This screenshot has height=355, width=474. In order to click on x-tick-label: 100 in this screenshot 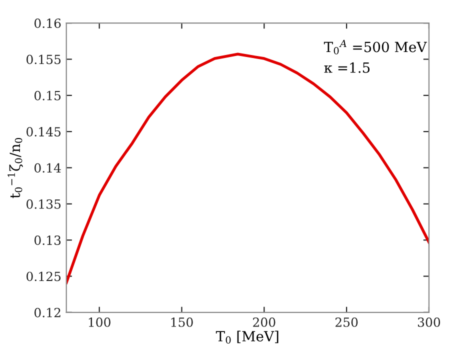, I will do `click(99, 322)`.